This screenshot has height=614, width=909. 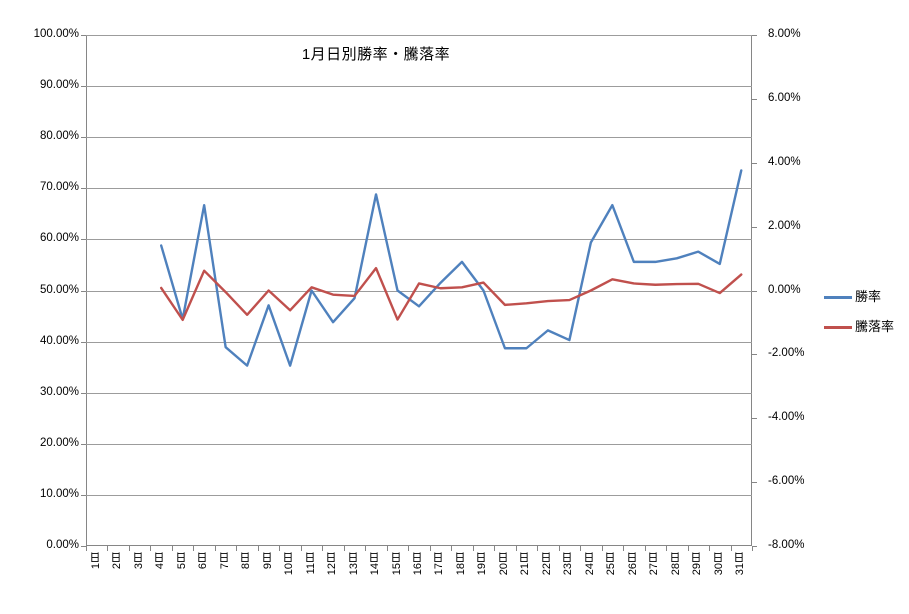 I want to click on y-axis-label-right-7: 6.00%, so click(x=784, y=97).